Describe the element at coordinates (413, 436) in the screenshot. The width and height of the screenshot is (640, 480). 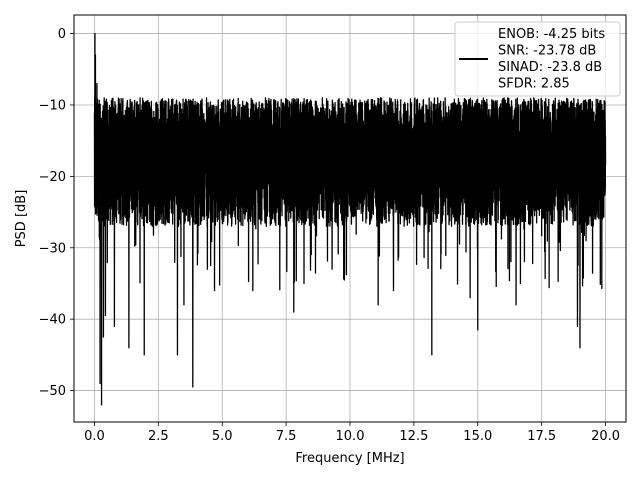
I see `x-tick-label: 12.5` at that location.